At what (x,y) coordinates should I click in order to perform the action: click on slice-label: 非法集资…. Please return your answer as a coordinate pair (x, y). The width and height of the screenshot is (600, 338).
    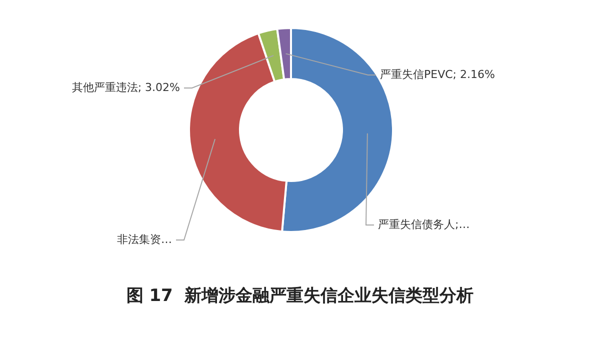
    Looking at the image, I should click on (144, 239).